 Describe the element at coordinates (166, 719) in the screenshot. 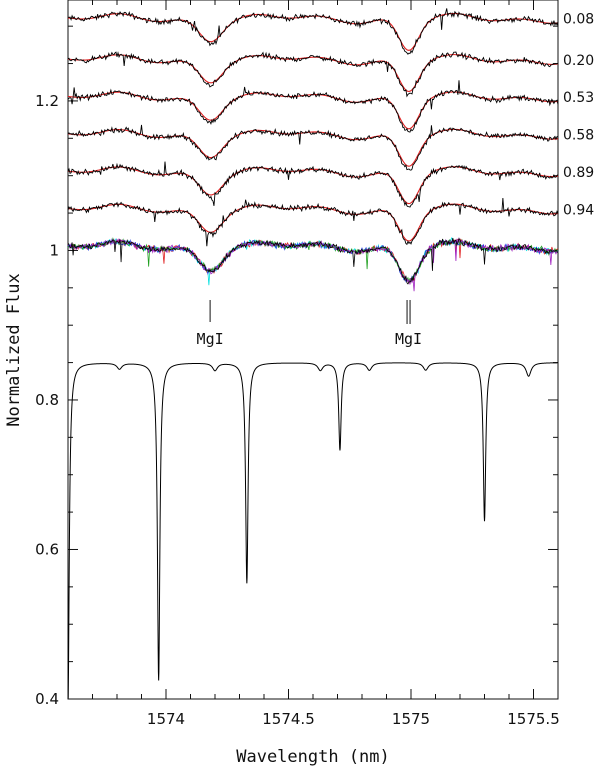

I see `x-tick-label: 1574` at that location.